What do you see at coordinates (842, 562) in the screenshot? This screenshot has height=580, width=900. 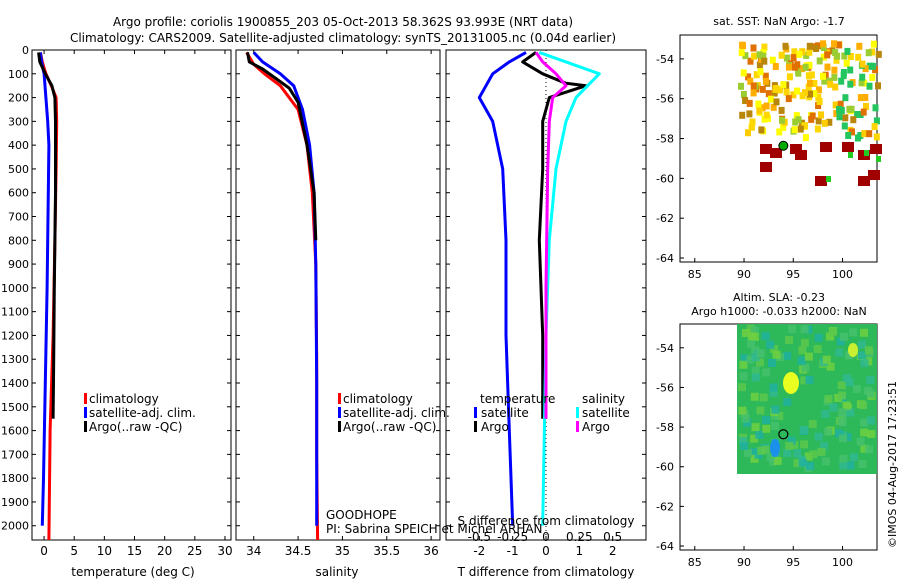 I see `map-xtick-label-sla_map-100: 100` at bounding box center [842, 562].